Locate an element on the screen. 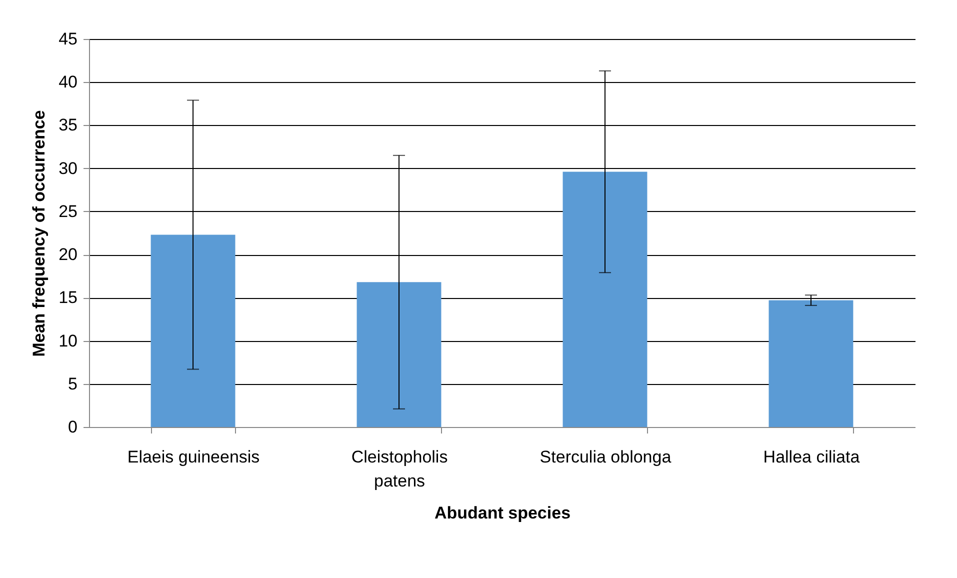 The height and width of the screenshot is (578, 957). y-tick-label: 10 is located at coordinates (68, 340).